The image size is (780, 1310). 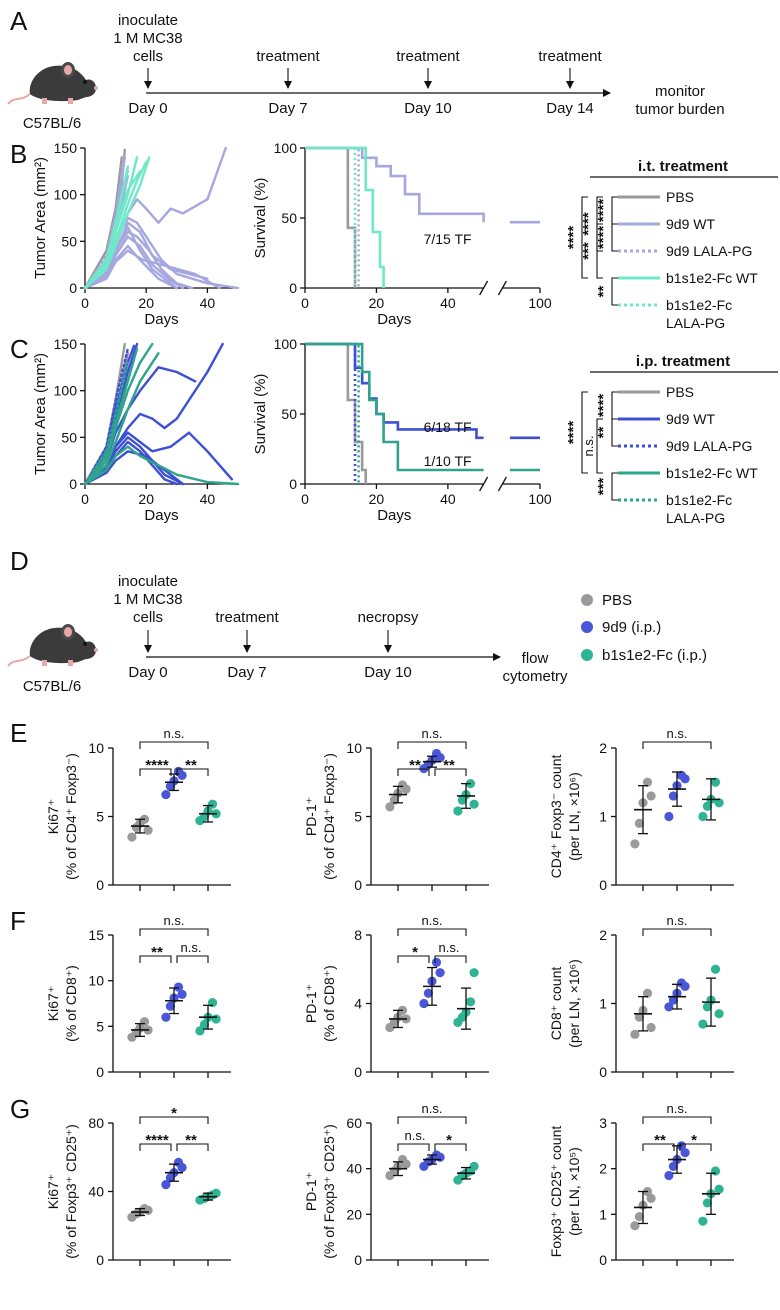 What do you see at coordinates (311, 1003) in the screenshot?
I see `y-axis-label: PD-1⁺` at bounding box center [311, 1003].